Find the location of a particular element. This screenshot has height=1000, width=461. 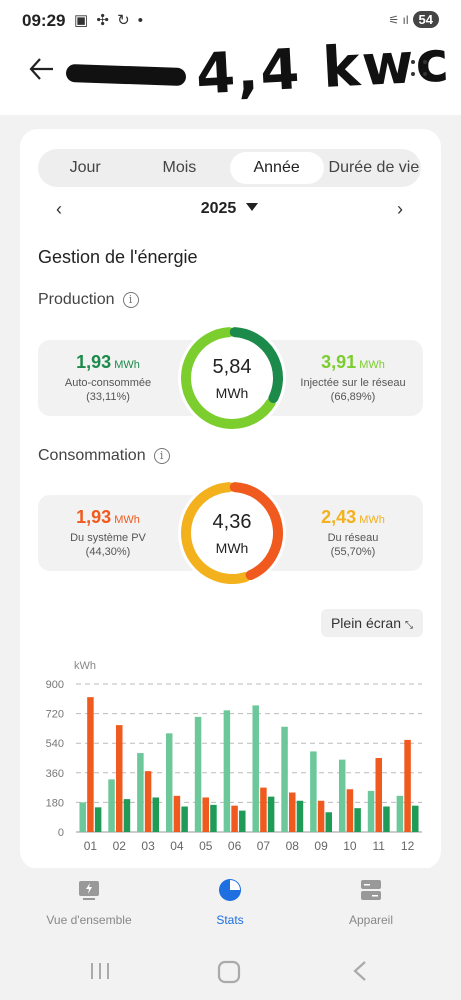

production-ring-svg is located at coordinates (232, 378).